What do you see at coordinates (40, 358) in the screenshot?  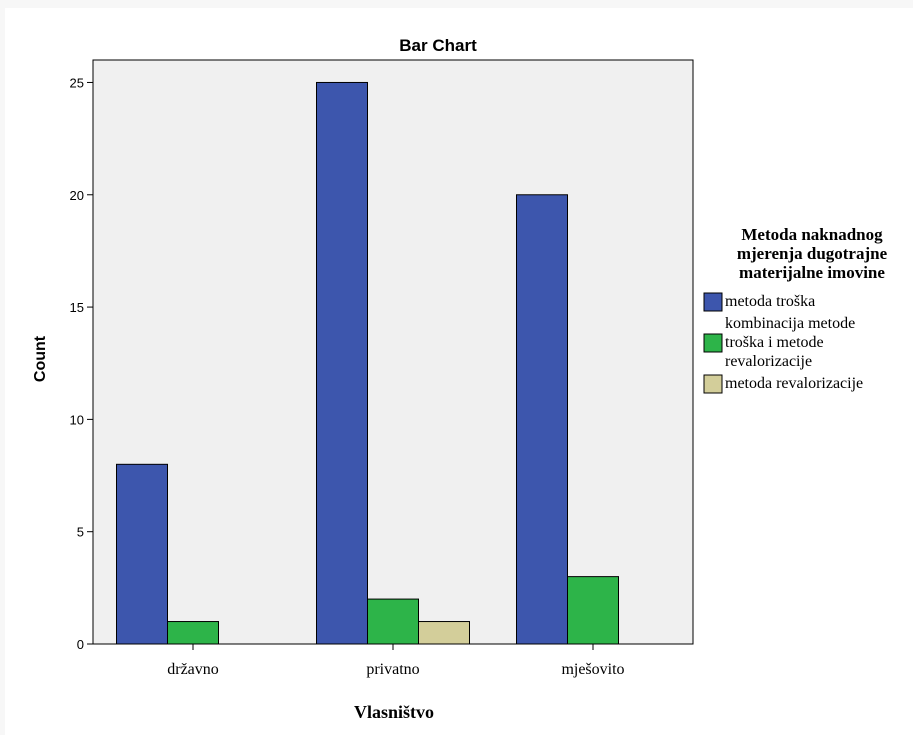 I see `y-axis-label: Count` at bounding box center [40, 358].